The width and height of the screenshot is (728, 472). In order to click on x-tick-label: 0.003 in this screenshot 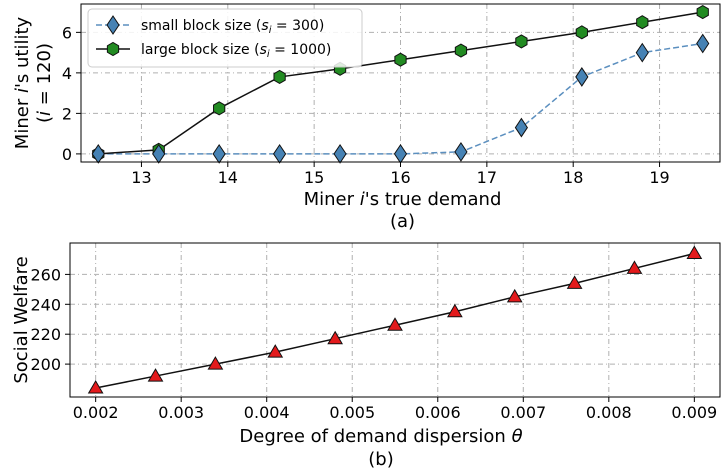, I will do `click(181, 412)`.